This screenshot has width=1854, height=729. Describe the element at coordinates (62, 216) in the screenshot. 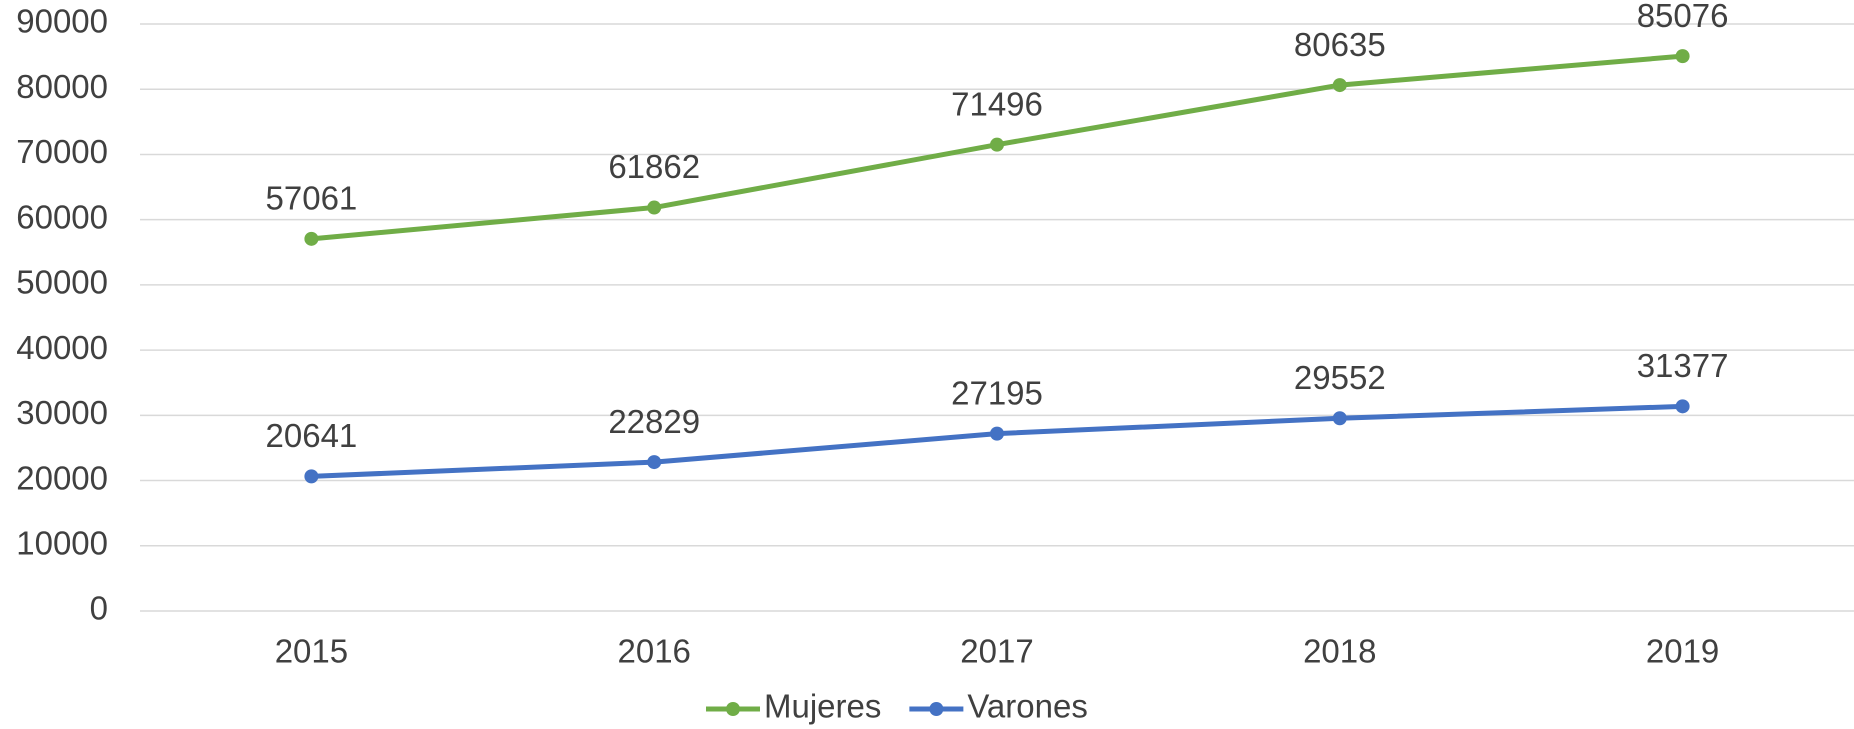

I see `y-tick-label: 60000` at that location.